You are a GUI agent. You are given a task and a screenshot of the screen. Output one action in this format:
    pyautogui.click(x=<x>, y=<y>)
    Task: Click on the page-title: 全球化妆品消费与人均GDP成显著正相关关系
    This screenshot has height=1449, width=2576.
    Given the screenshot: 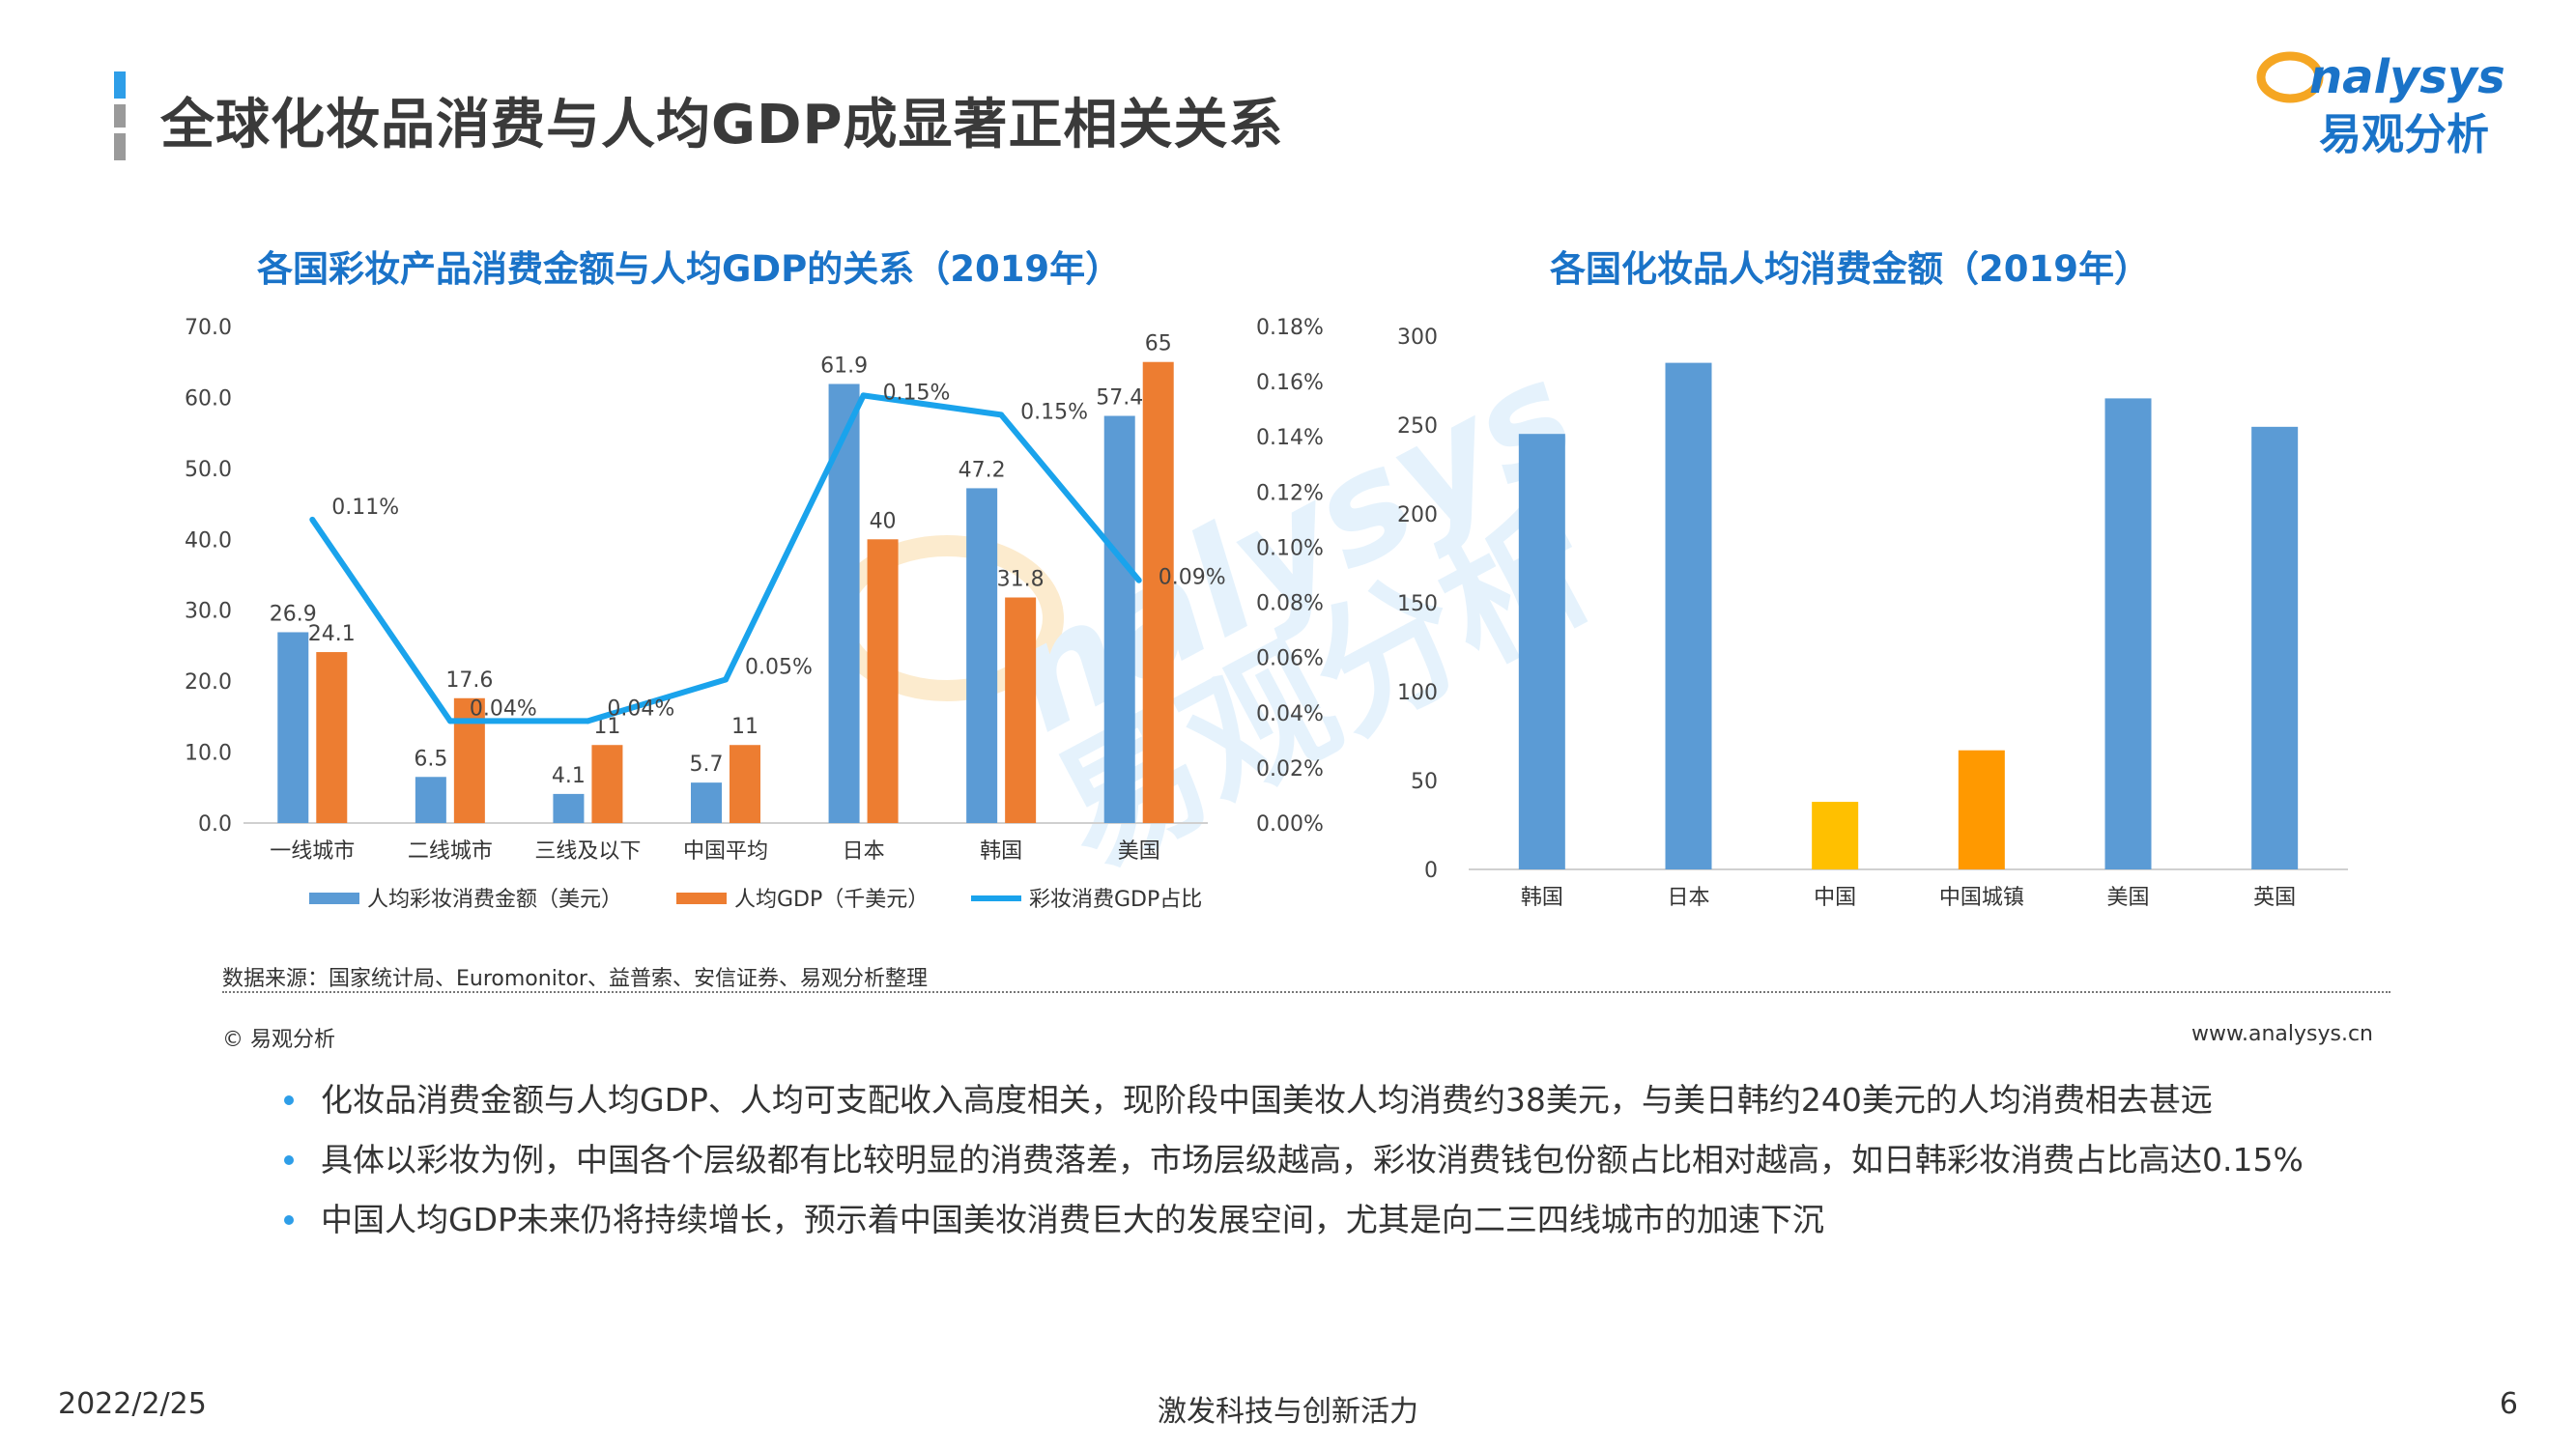 What is the action you would take?
    pyautogui.click(x=722, y=125)
    